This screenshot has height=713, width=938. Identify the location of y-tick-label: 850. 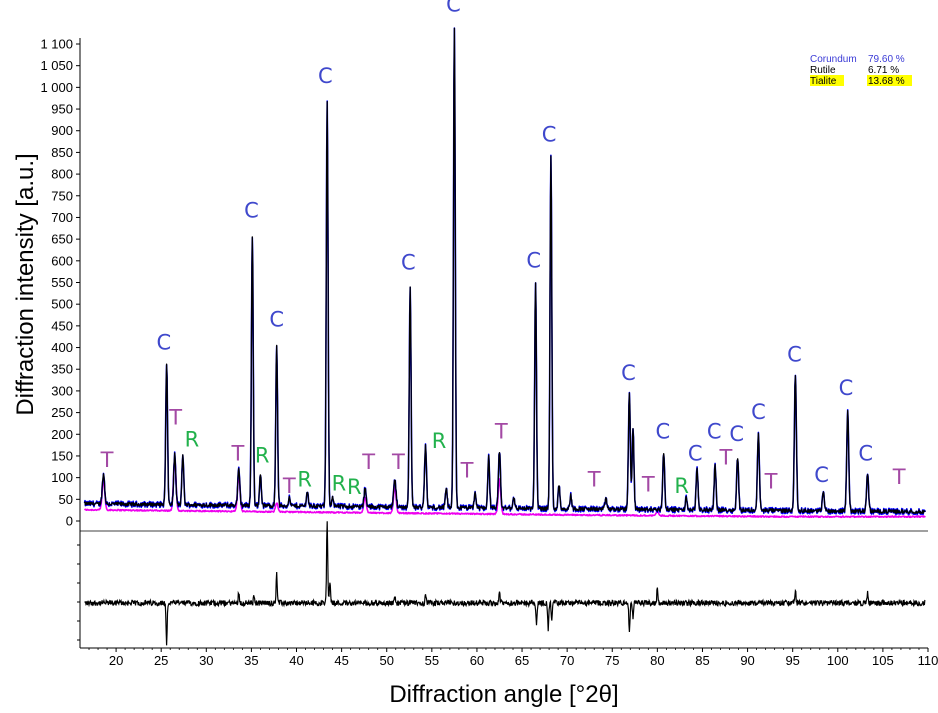
(62, 152).